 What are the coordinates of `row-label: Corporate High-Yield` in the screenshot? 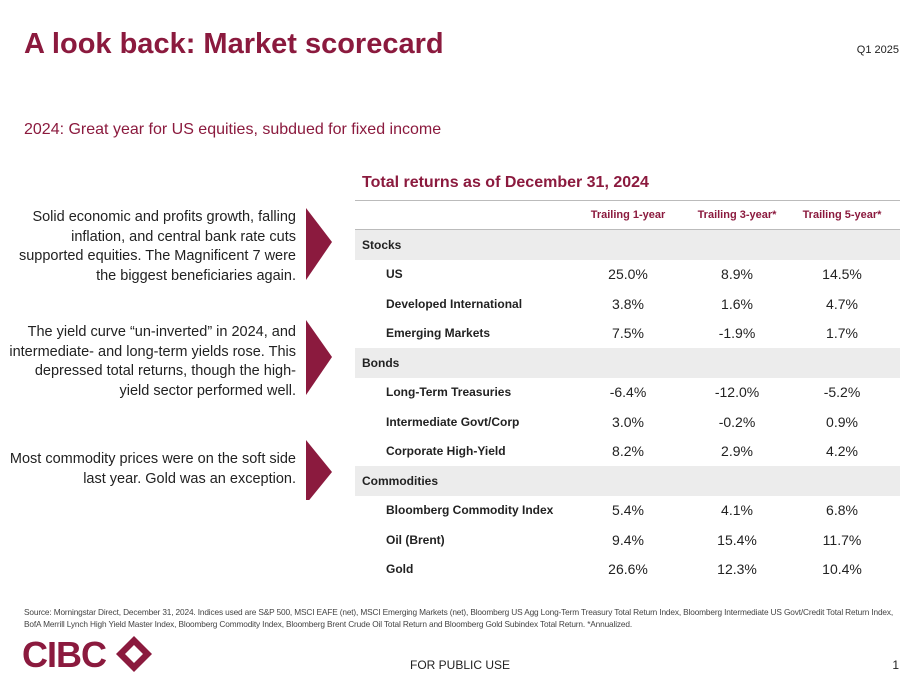 It's located at (446, 451).